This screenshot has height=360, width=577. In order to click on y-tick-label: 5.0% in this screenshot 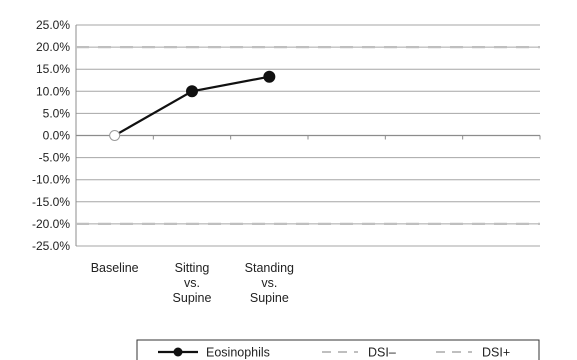, I will do `click(57, 113)`.